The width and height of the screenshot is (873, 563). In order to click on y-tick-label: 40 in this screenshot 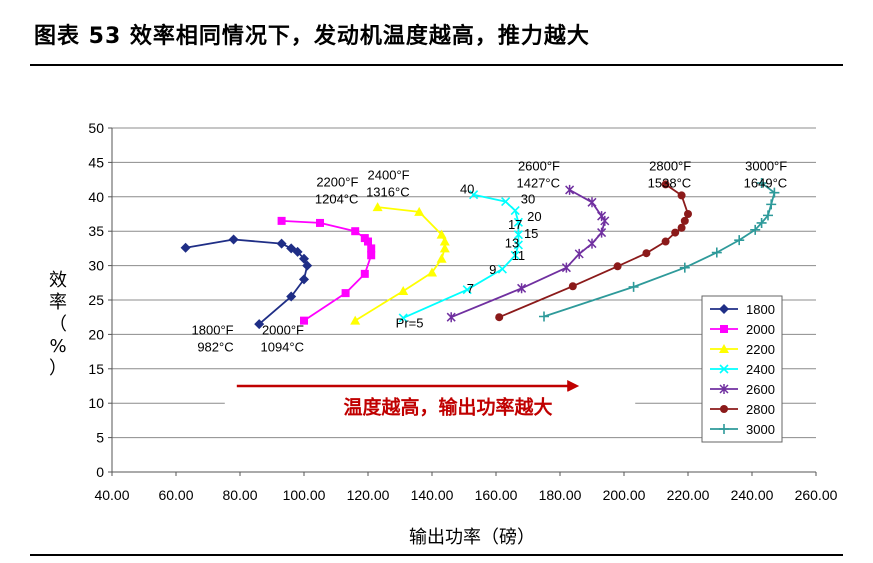, I will do `click(96, 197)`.